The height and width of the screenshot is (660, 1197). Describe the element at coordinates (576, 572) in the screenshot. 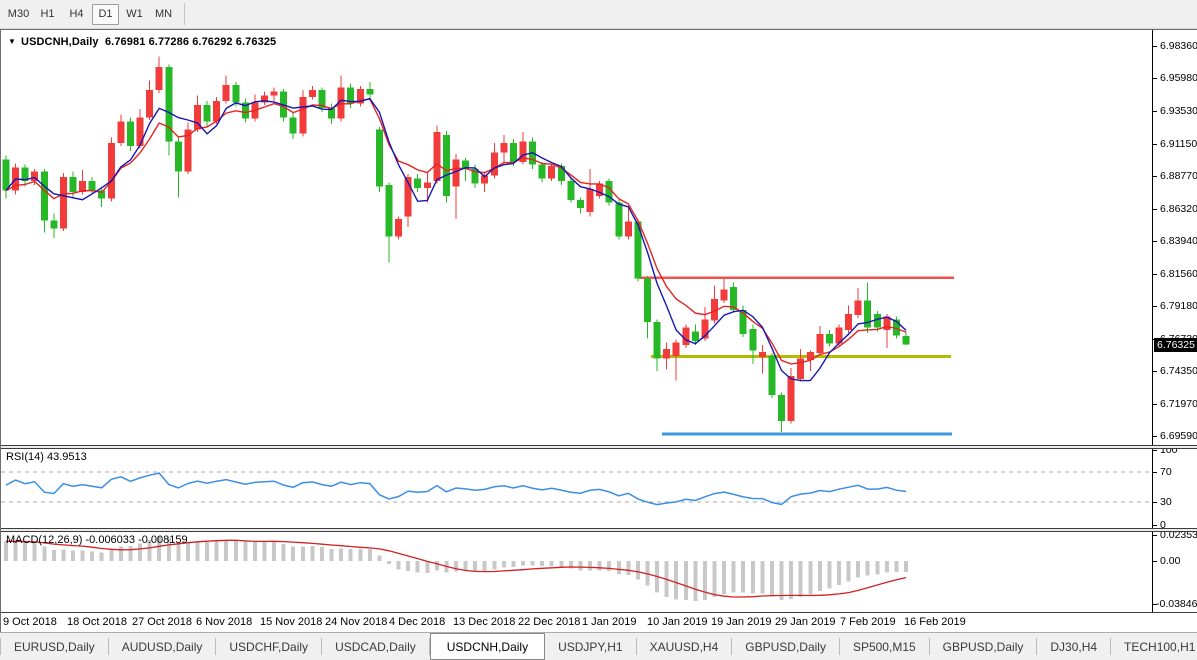

I see `macd-pane` at that location.